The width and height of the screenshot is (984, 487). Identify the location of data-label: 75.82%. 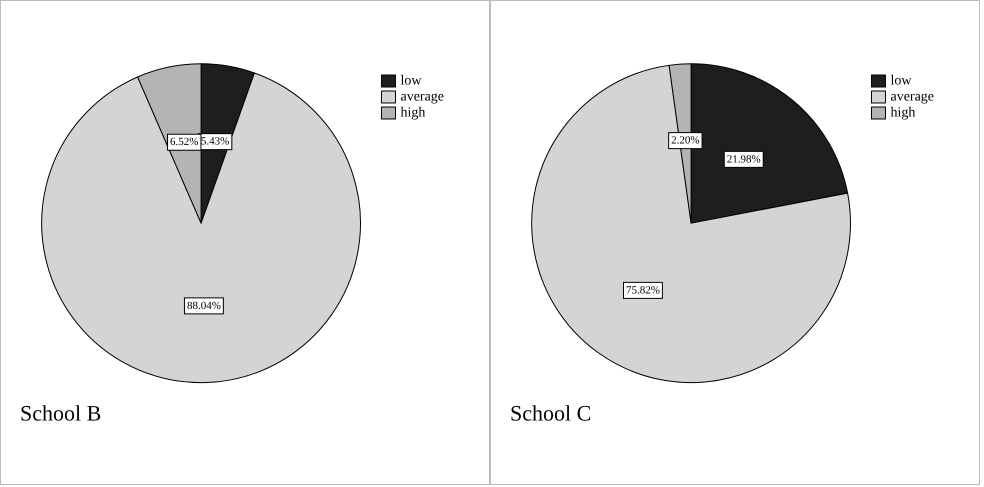
(643, 290).